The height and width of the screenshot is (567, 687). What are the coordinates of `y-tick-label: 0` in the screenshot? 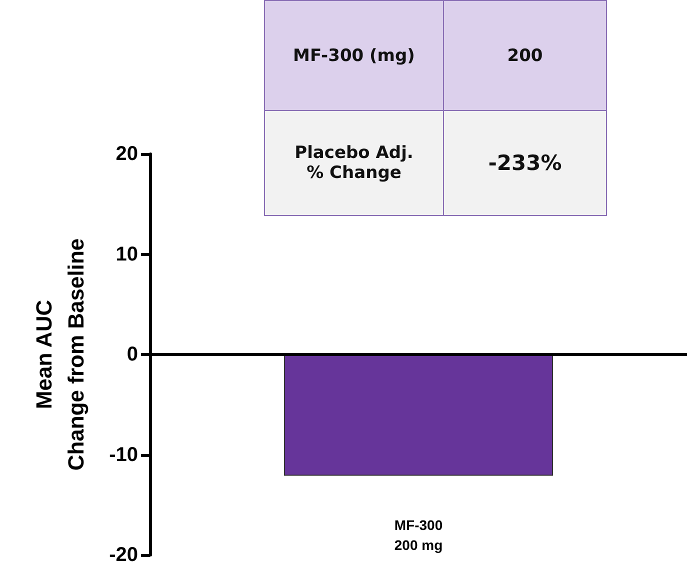 It's located at (132, 355).